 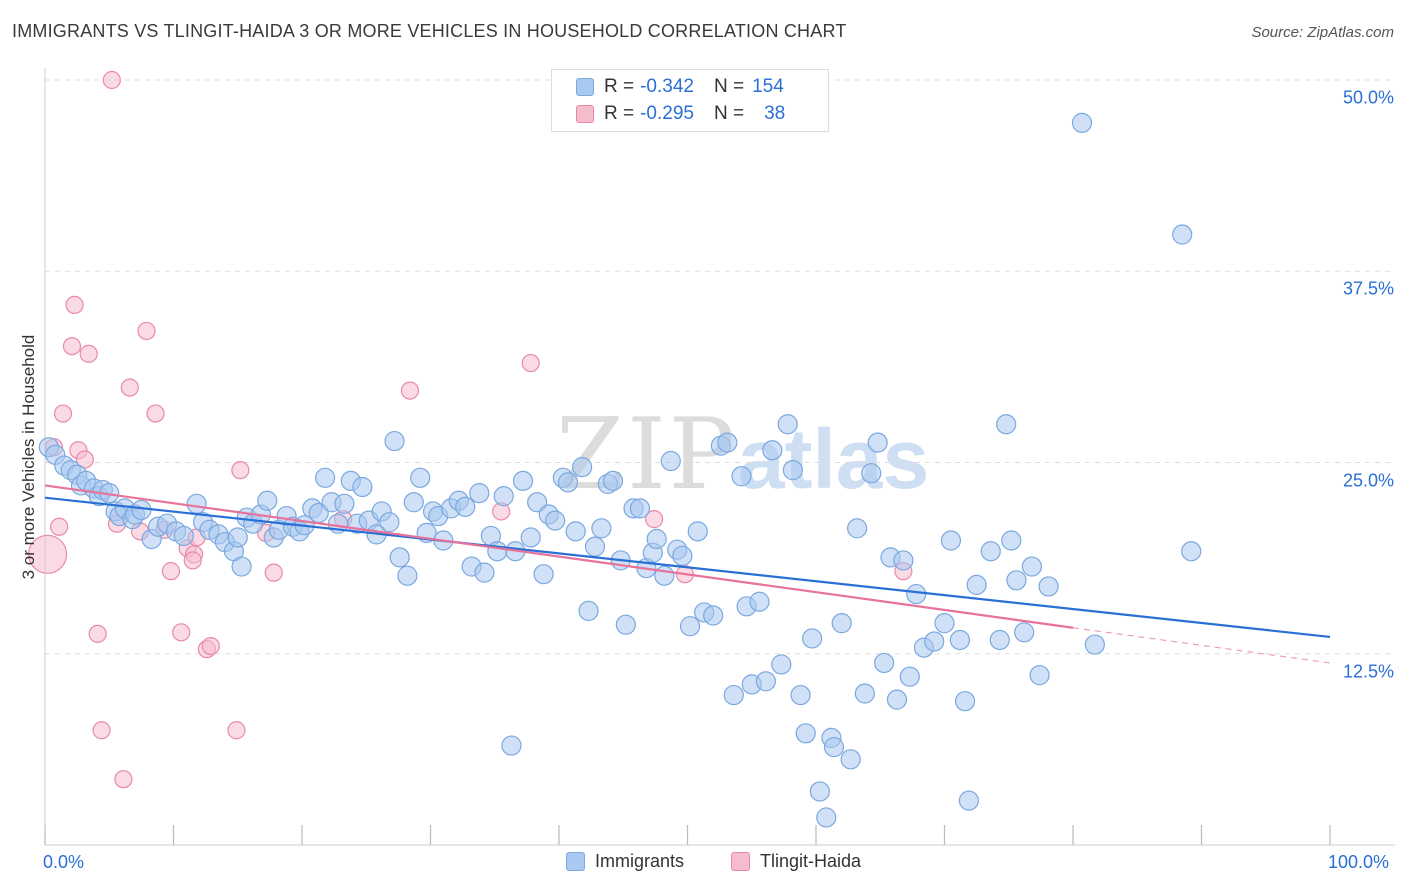 I want to click on immigrants-trend-line, so click(x=687, y=567).